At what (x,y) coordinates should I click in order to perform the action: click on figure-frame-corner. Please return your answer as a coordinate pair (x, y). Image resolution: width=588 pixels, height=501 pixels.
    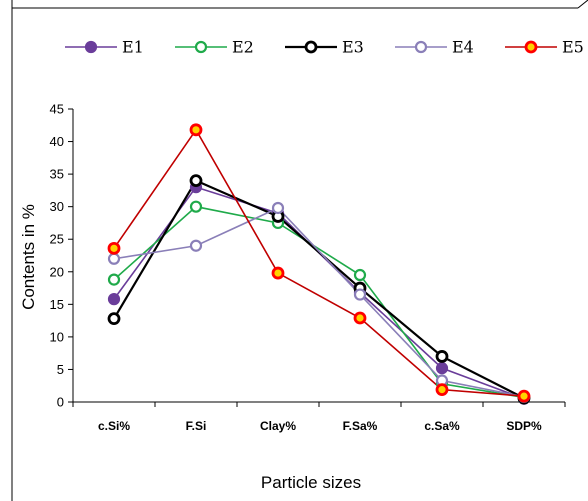
    Looking at the image, I should click on (582, 4).